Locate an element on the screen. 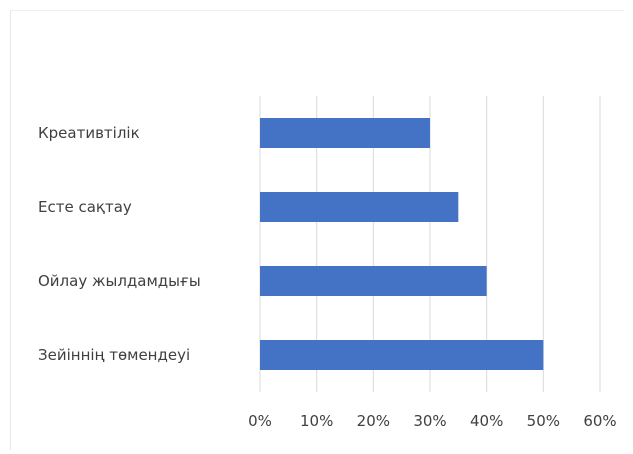 Image resolution: width=633 pixels, height=454 pixels. category-label: Зейіннің төмендеуі is located at coordinates (114, 355).